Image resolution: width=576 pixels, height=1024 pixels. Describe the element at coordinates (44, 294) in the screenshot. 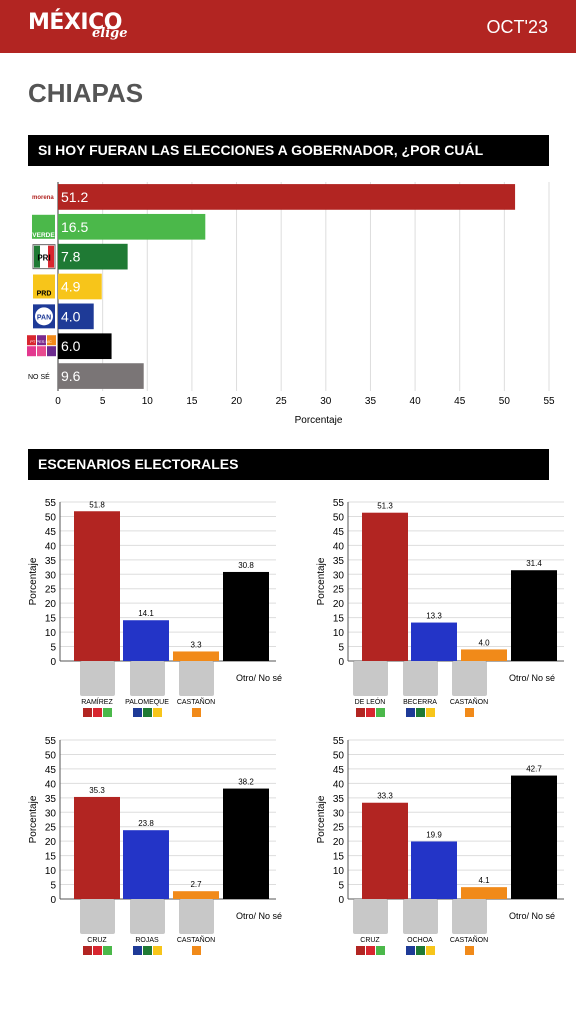

I see `prd-logo-label: PRD` at that location.